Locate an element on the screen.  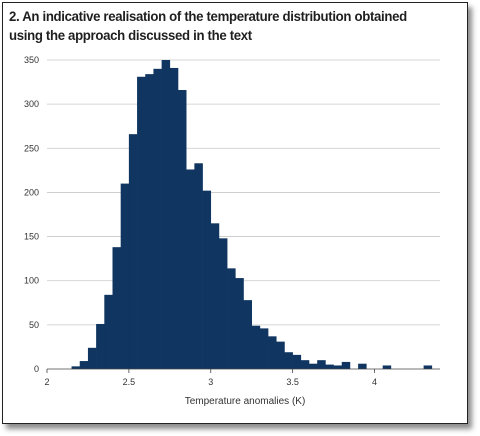
x-tick-label: 2.5 is located at coordinates (129, 382).